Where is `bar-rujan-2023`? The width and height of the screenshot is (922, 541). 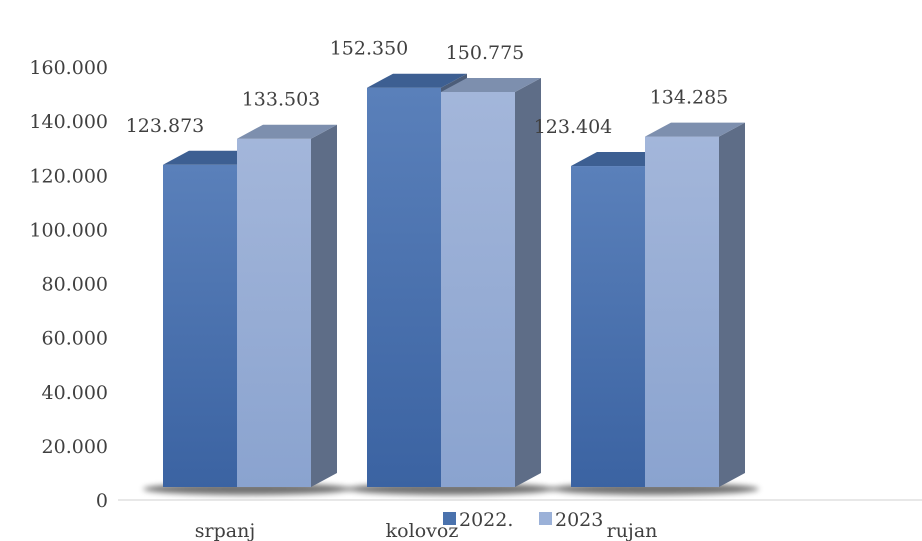
bar-rujan-2023 is located at coordinates (695, 304).